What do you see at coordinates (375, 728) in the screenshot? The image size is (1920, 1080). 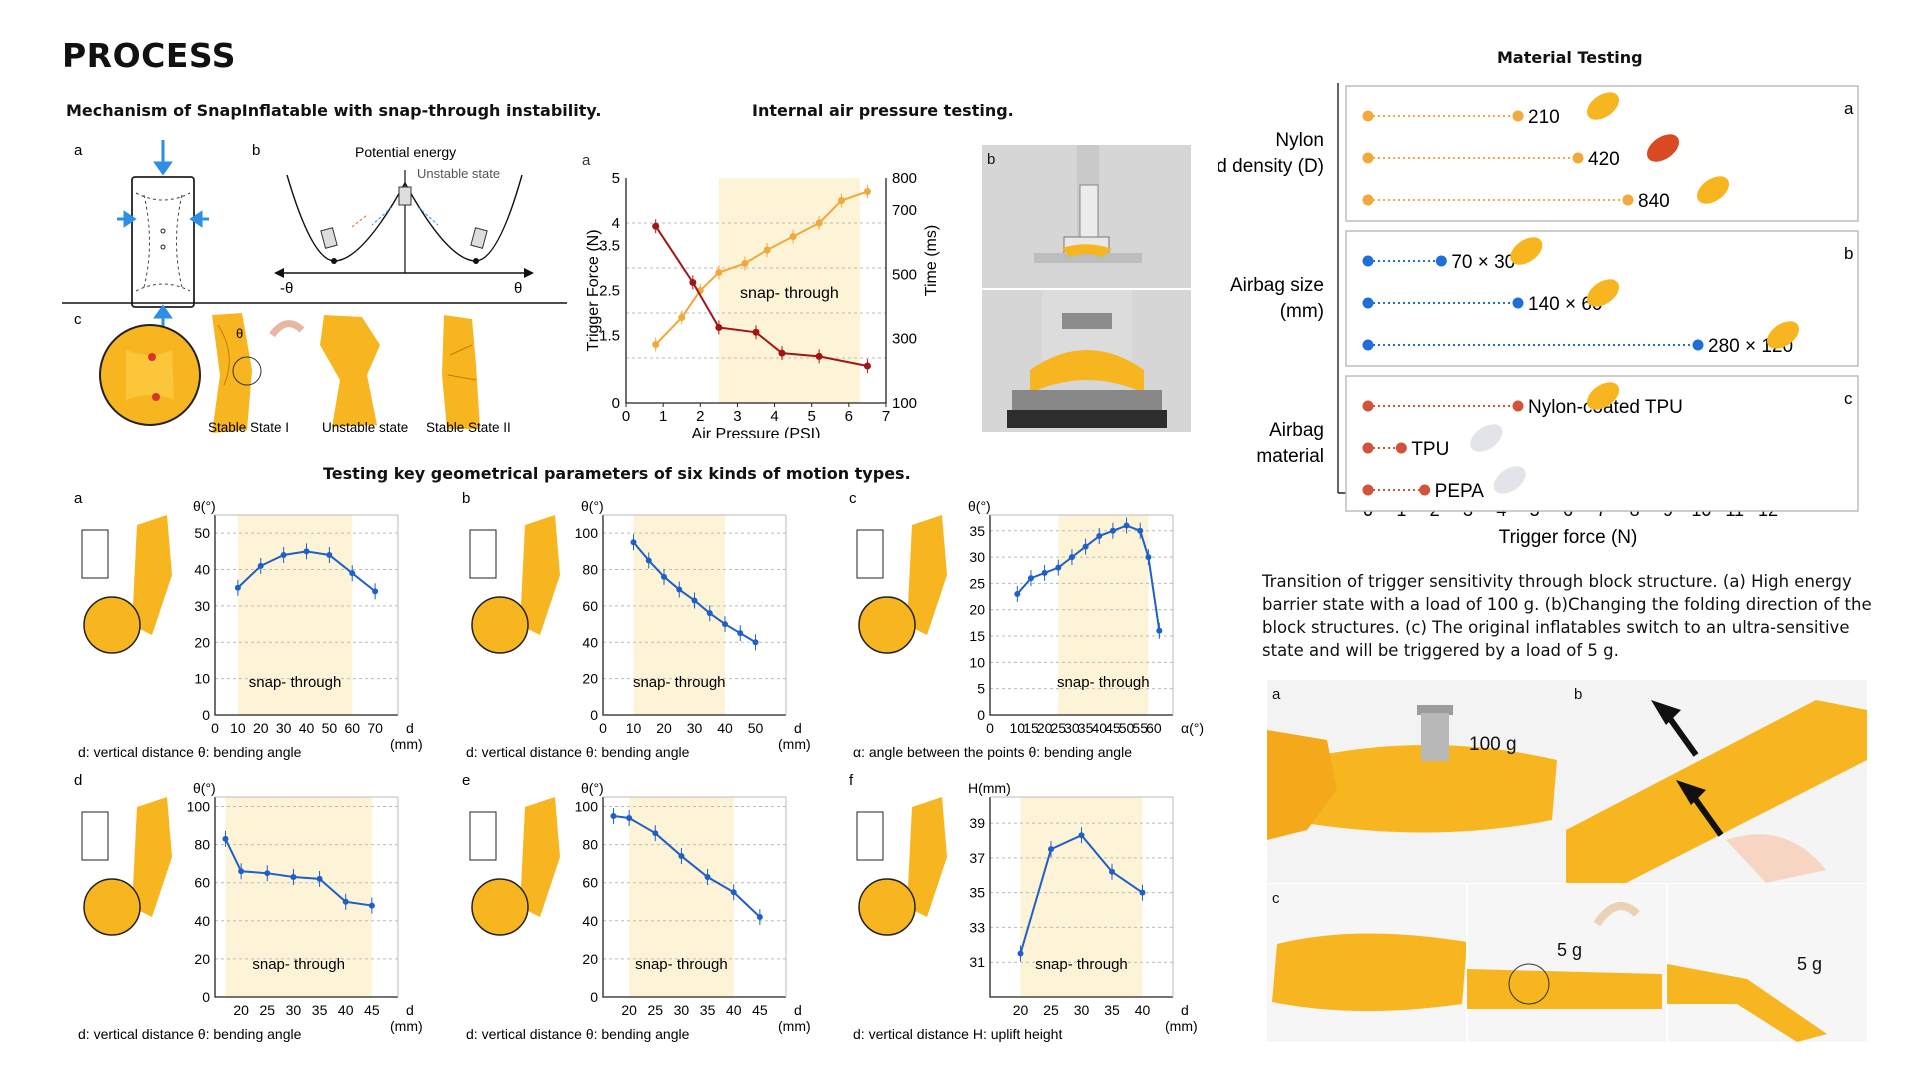 I see `x-tick-label: 70` at bounding box center [375, 728].